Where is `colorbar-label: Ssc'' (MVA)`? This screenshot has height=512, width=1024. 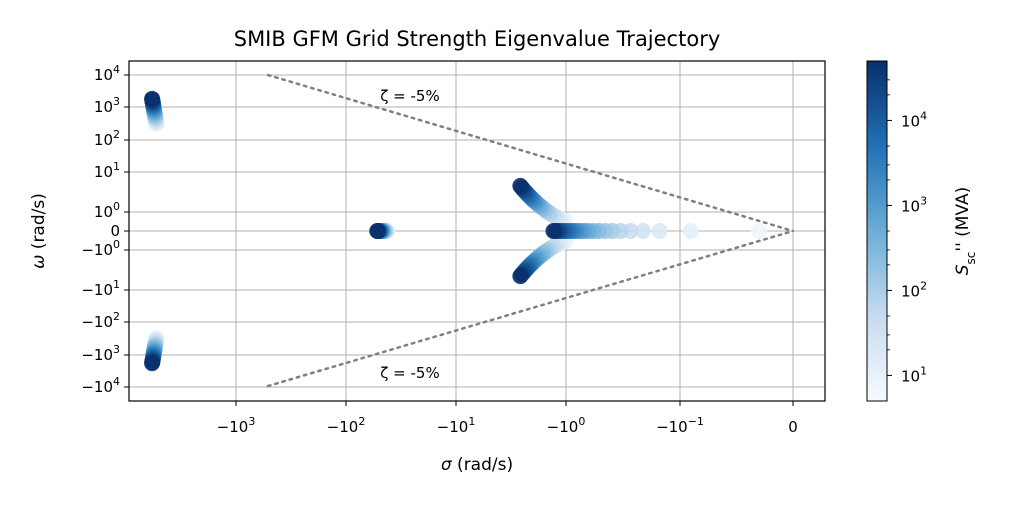 colorbar-label: Ssc'' (MVA) is located at coordinates (965, 231).